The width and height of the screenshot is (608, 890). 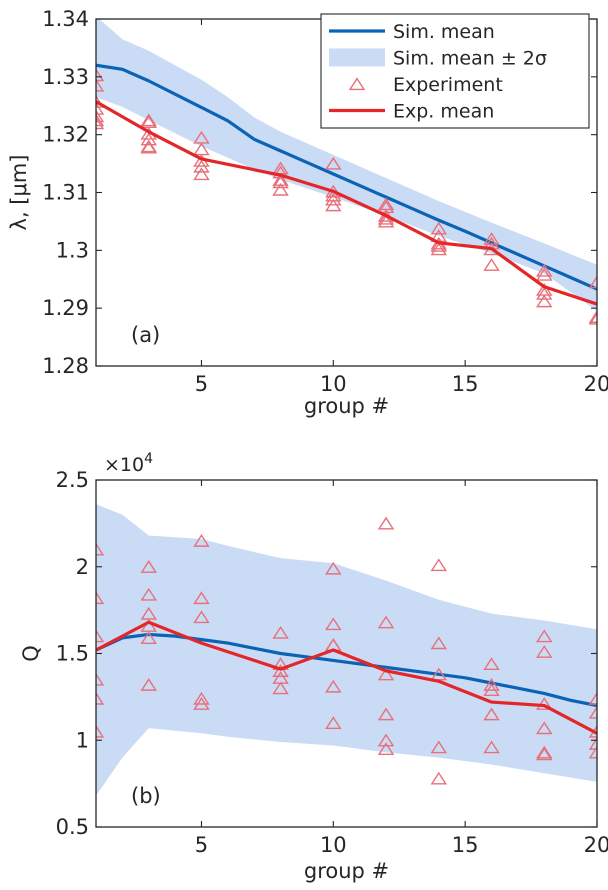 What do you see at coordinates (346, 670) in the screenshot?
I see `sim-mean-line` at bounding box center [346, 670].